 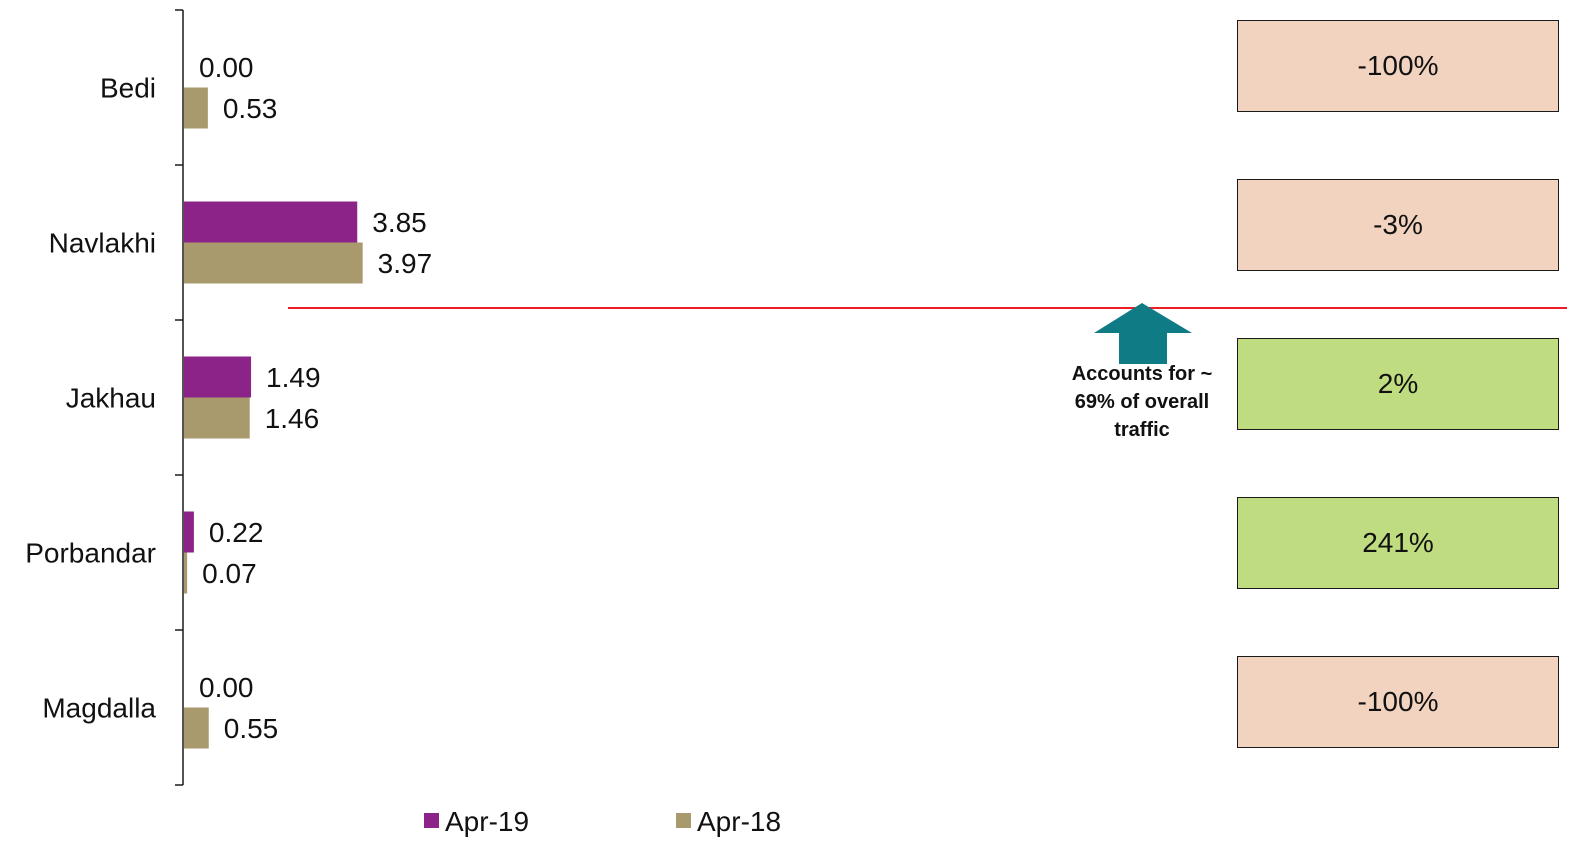 What do you see at coordinates (405, 263) in the screenshot?
I see `data-label: 3.97` at bounding box center [405, 263].